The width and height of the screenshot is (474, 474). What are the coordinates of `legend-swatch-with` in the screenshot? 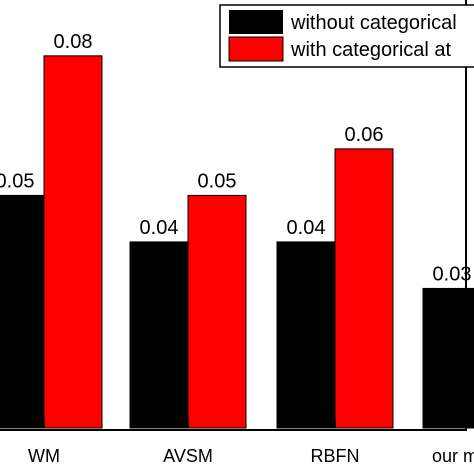 It's located at (256, 49).